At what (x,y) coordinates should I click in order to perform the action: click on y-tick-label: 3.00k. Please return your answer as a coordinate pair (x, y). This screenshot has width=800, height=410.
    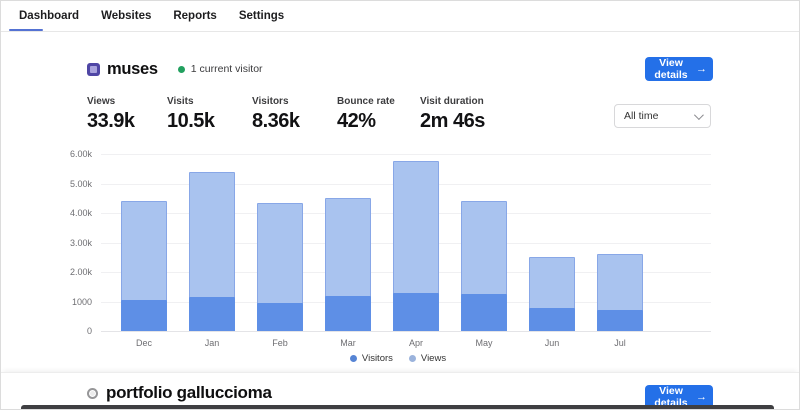
    Looking at the image, I should click on (80, 242).